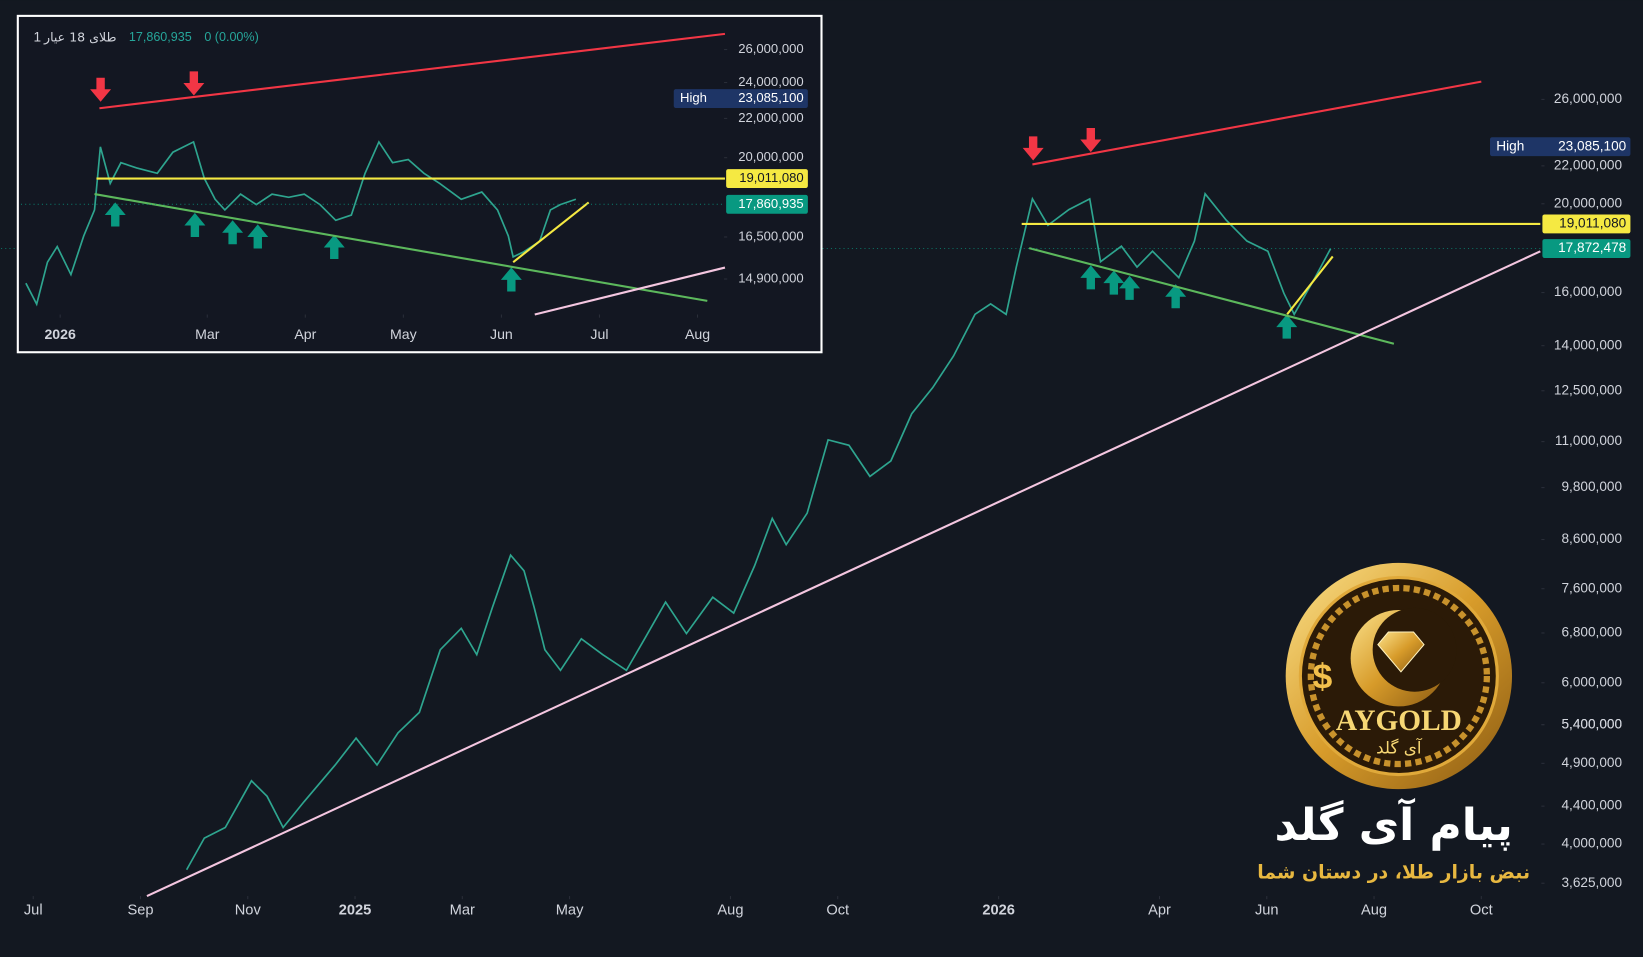  What do you see at coordinates (248, 911) in the screenshot?
I see `x-tick-label: Nov` at bounding box center [248, 911].